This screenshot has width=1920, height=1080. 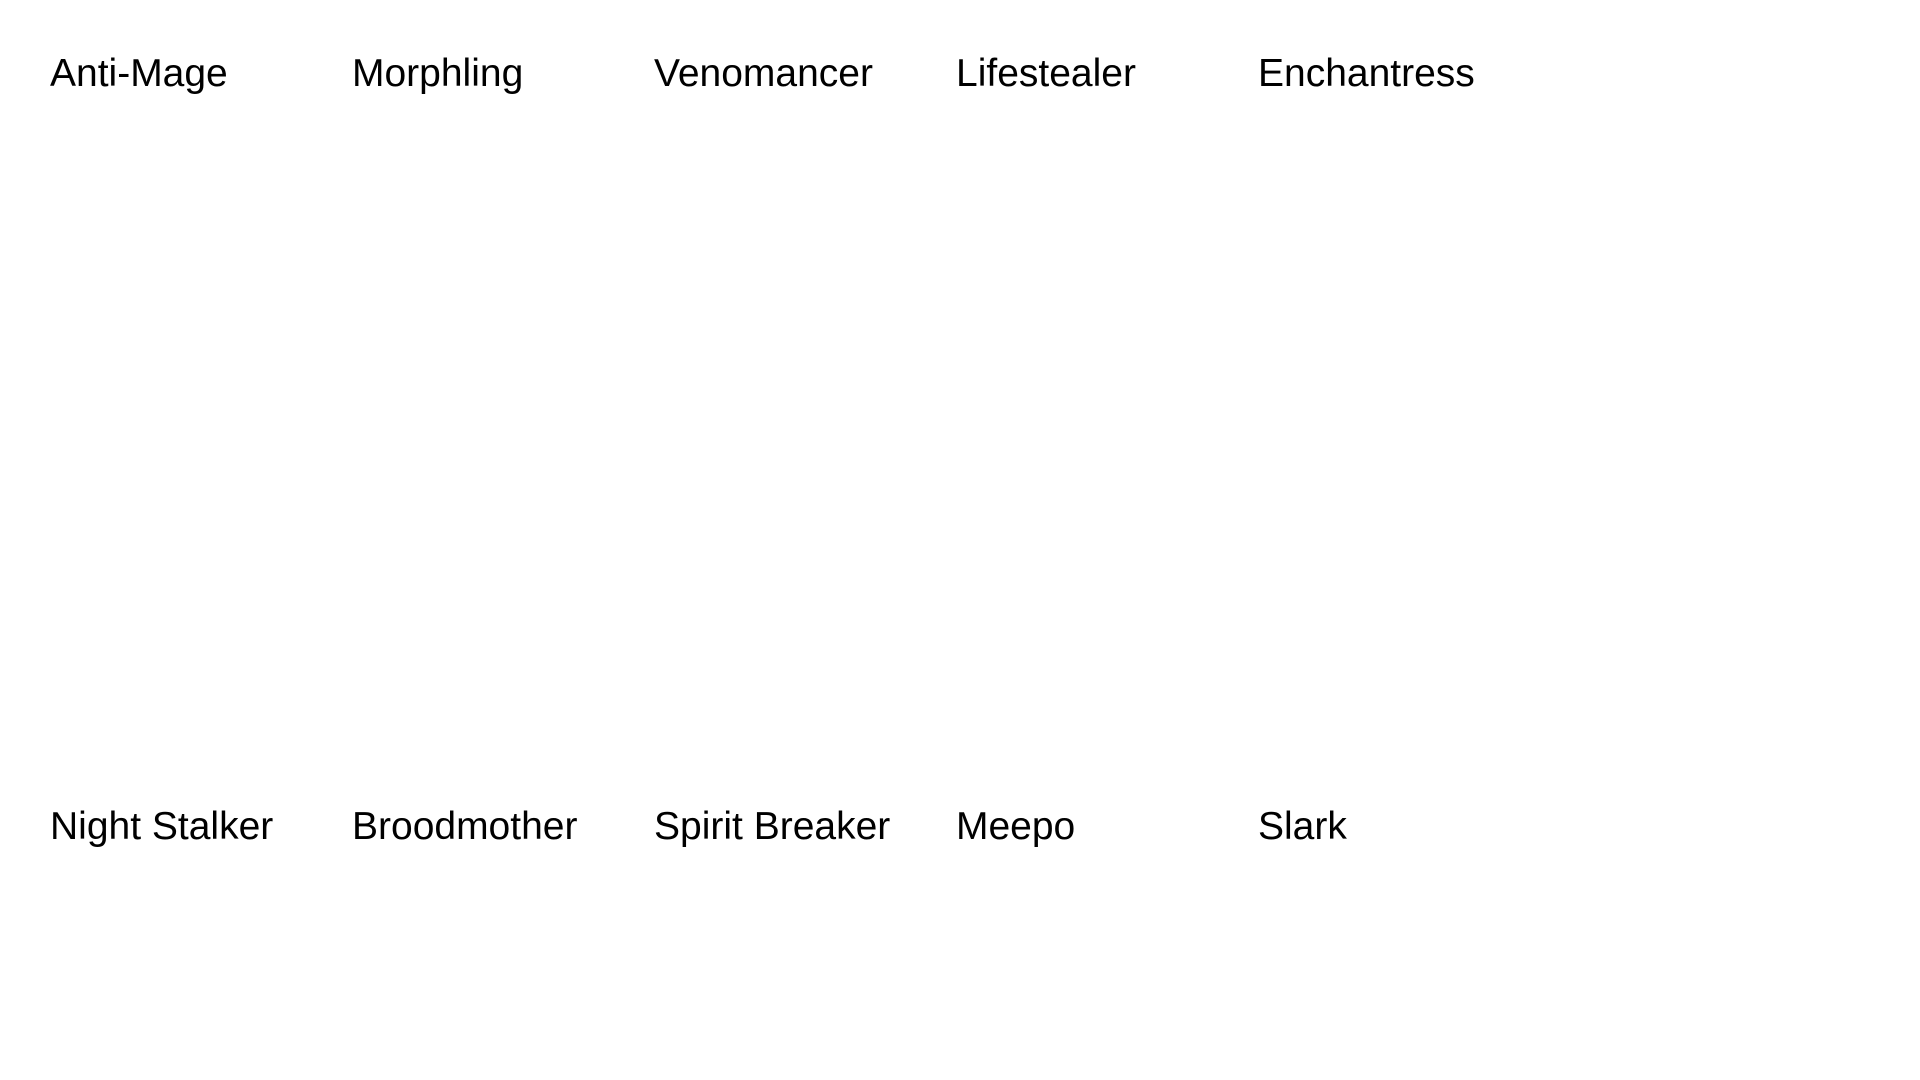 I want to click on hero-label-venomancer: Venomancer, so click(x=763, y=73).